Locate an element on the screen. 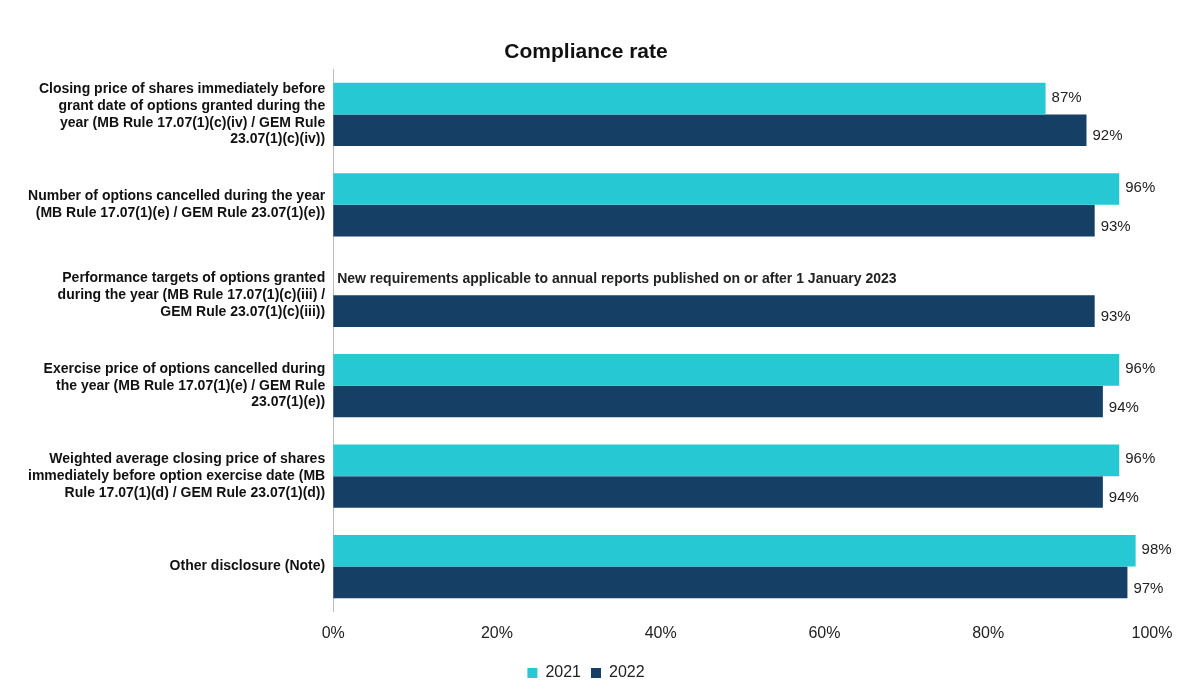  y-tick-label: Closing price of shares immediately before grant date of options granted during the year (MB Rule 17.07(1)(c)(iv) / GEM Rule 23.07(1)(c)(iv)) is located at coordinates (182, 113).